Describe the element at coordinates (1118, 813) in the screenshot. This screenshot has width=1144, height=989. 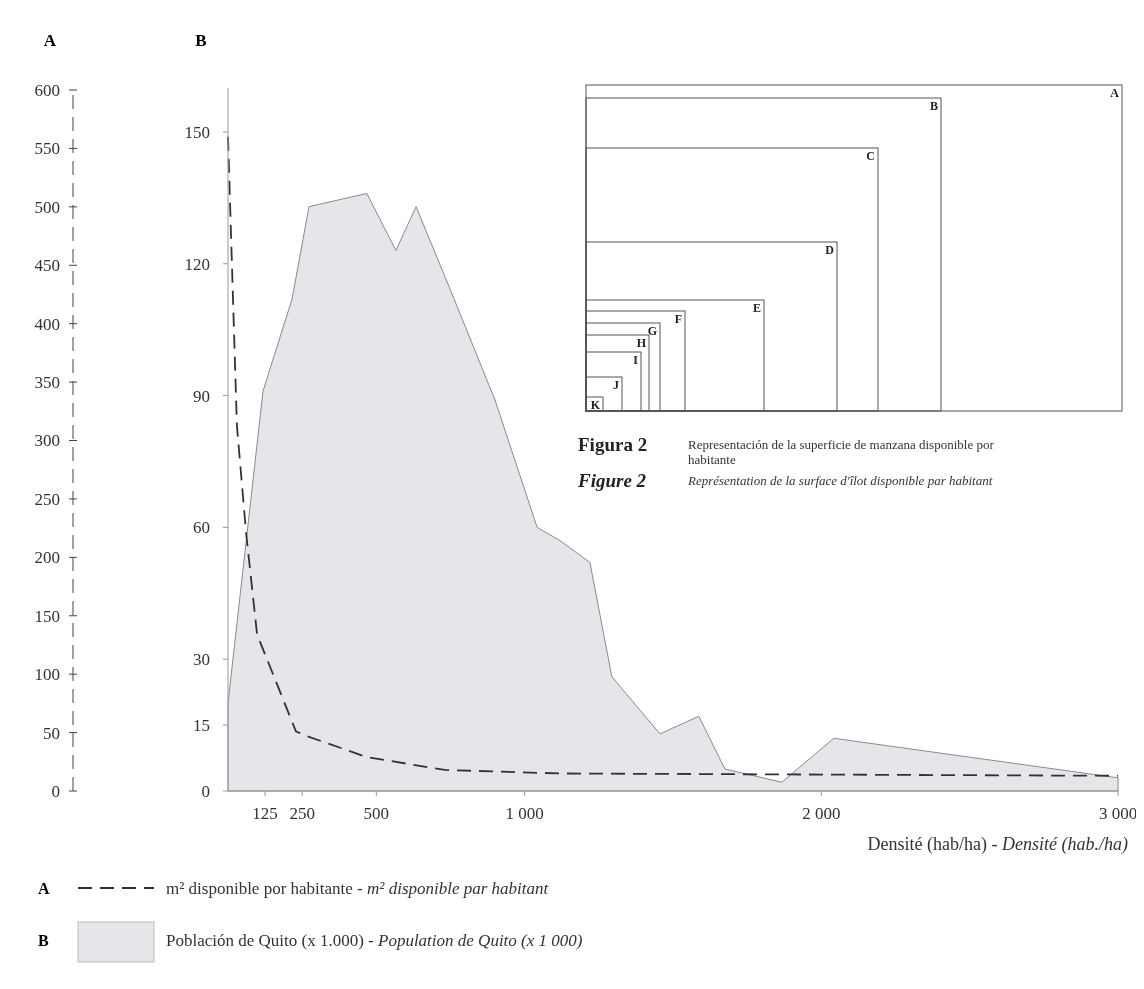
I see `x-tick-label: 3 000` at that location.